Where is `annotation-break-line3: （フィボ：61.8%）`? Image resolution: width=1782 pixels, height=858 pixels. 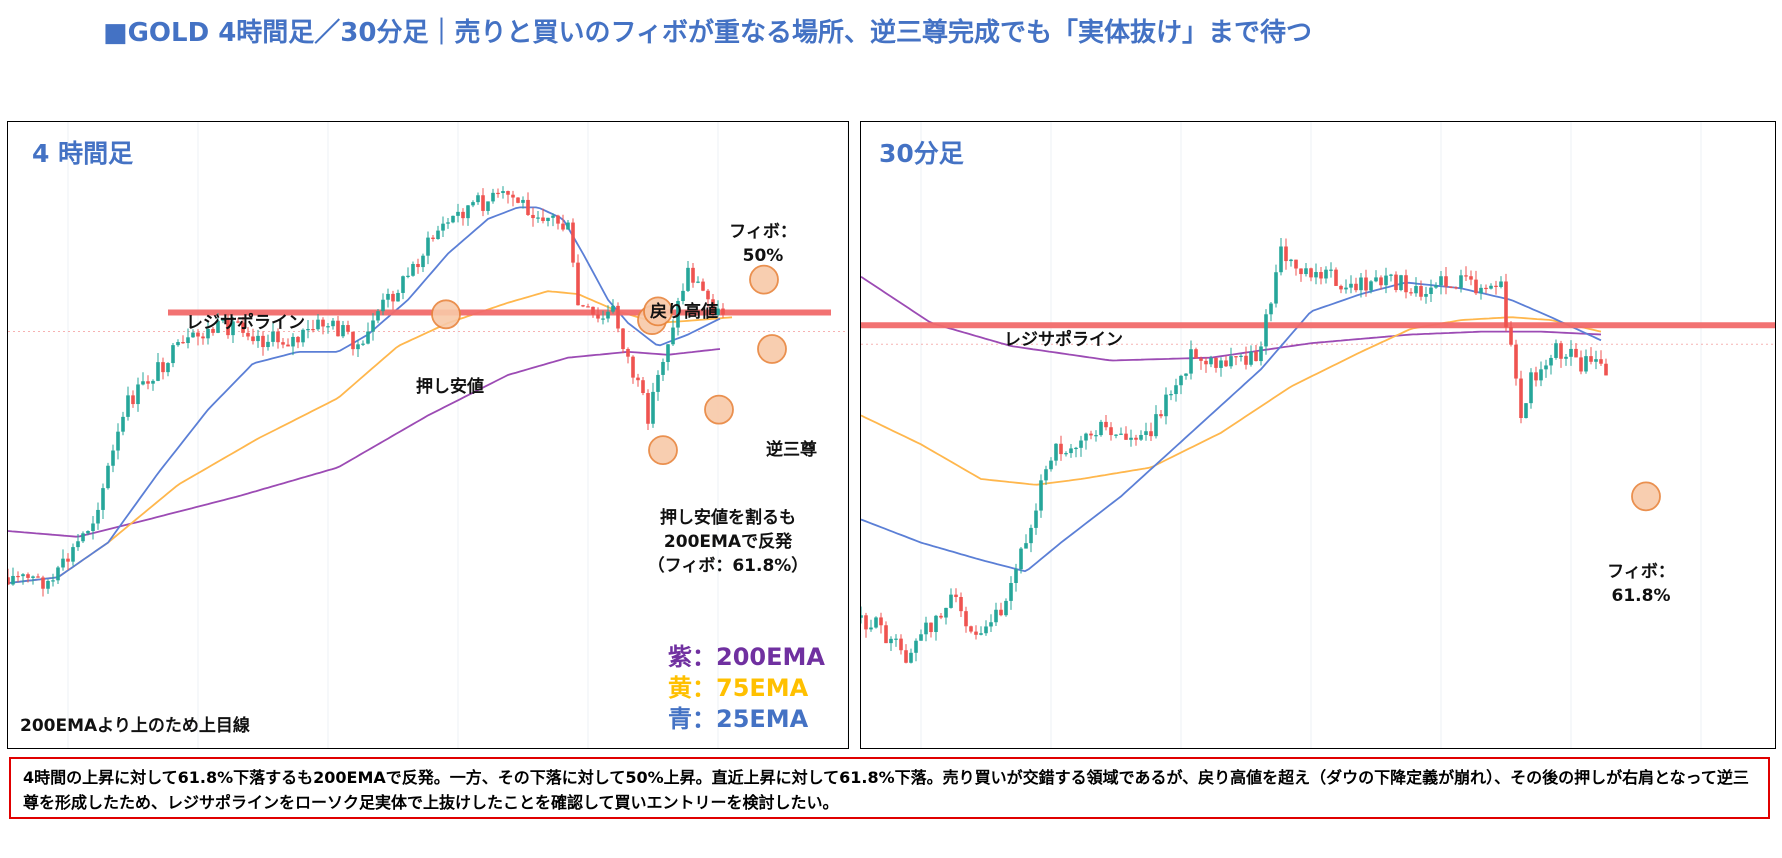
annotation-break-line3: （フィボ：61.8%） is located at coordinates (728, 566).